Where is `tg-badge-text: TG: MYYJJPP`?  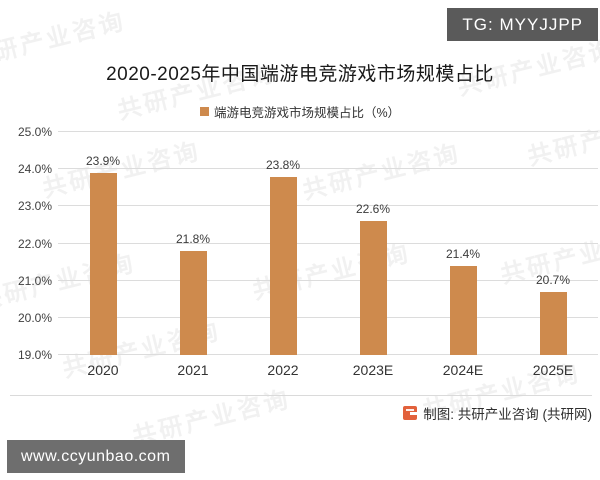
tg-badge-text: TG: MYYJJPP is located at coordinates (522, 24).